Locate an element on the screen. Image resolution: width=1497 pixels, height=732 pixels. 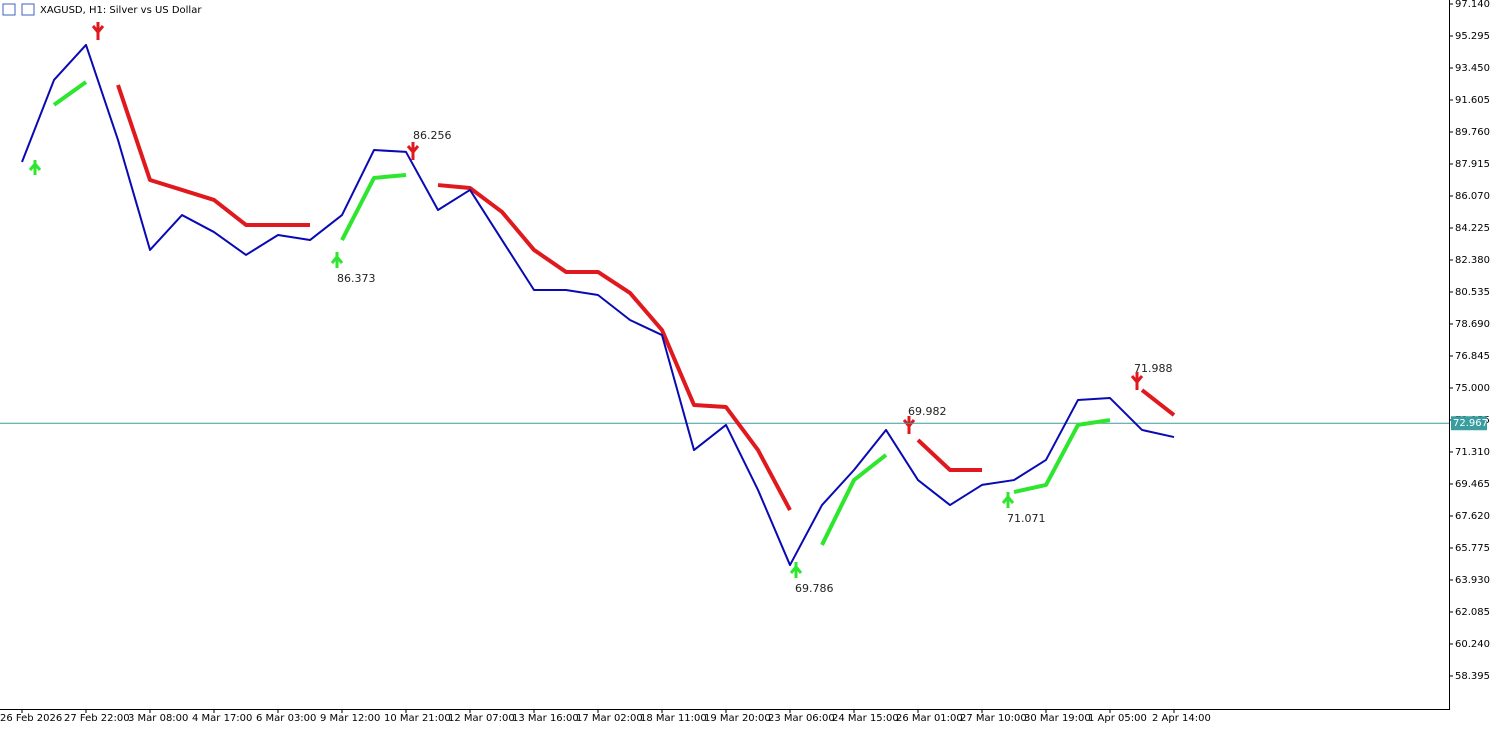
x-tick-label: 19 Mar 20:00 is located at coordinates (737, 718).